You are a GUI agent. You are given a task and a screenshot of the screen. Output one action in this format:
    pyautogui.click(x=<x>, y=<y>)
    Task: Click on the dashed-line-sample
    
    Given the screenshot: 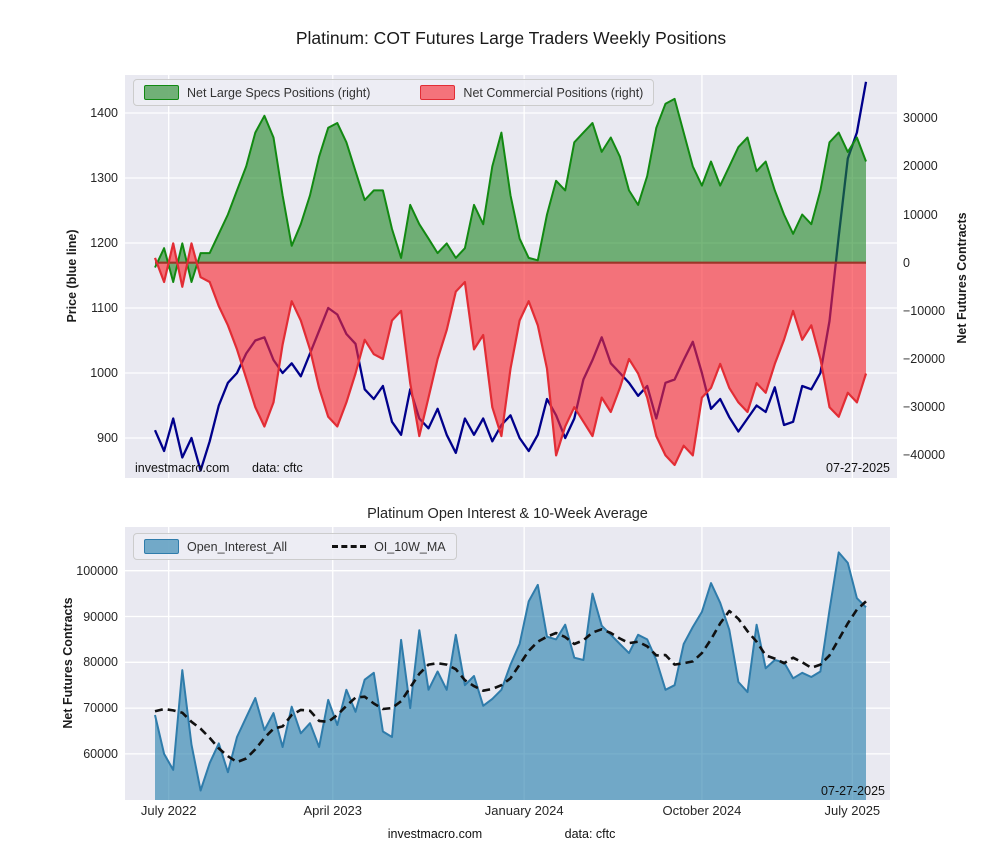 What is the action you would take?
    pyautogui.click(x=349, y=546)
    